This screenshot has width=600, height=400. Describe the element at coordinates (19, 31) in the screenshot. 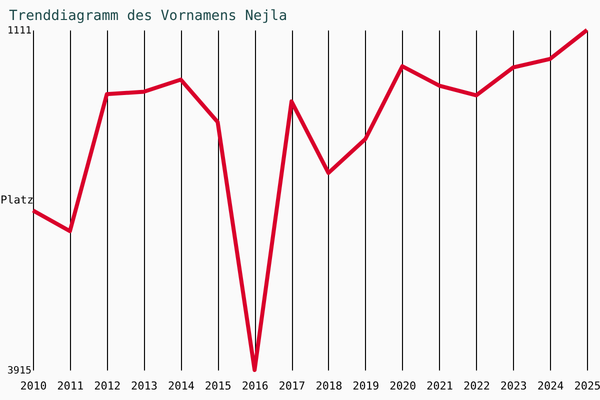

I see `y-tick-label: 1111` at that location.